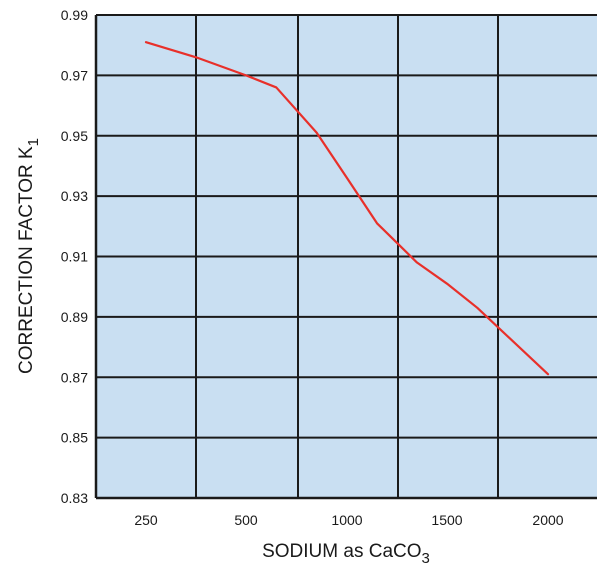 The image size is (597, 575). Describe the element at coordinates (446, 520) in the screenshot. I see `x-tick-label: 1500` at that location.